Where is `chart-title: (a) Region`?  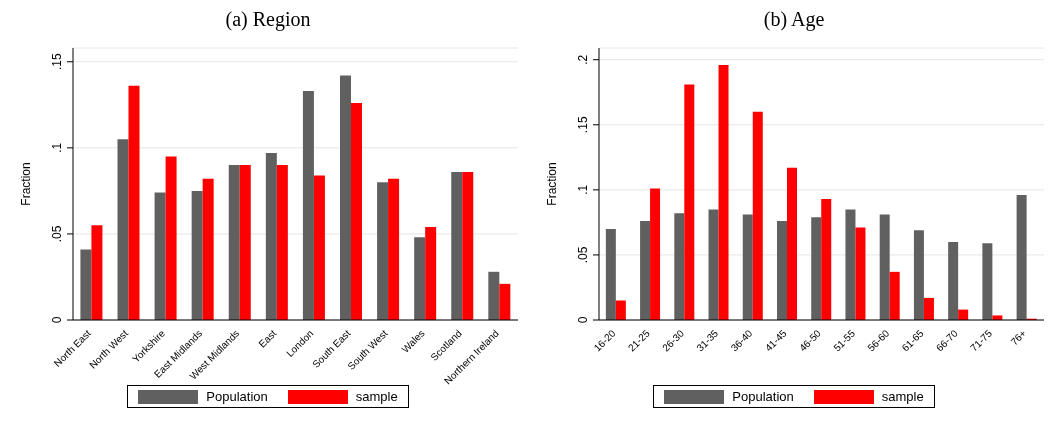 chart-title: (a) Region is located at coordinates (268, 20).